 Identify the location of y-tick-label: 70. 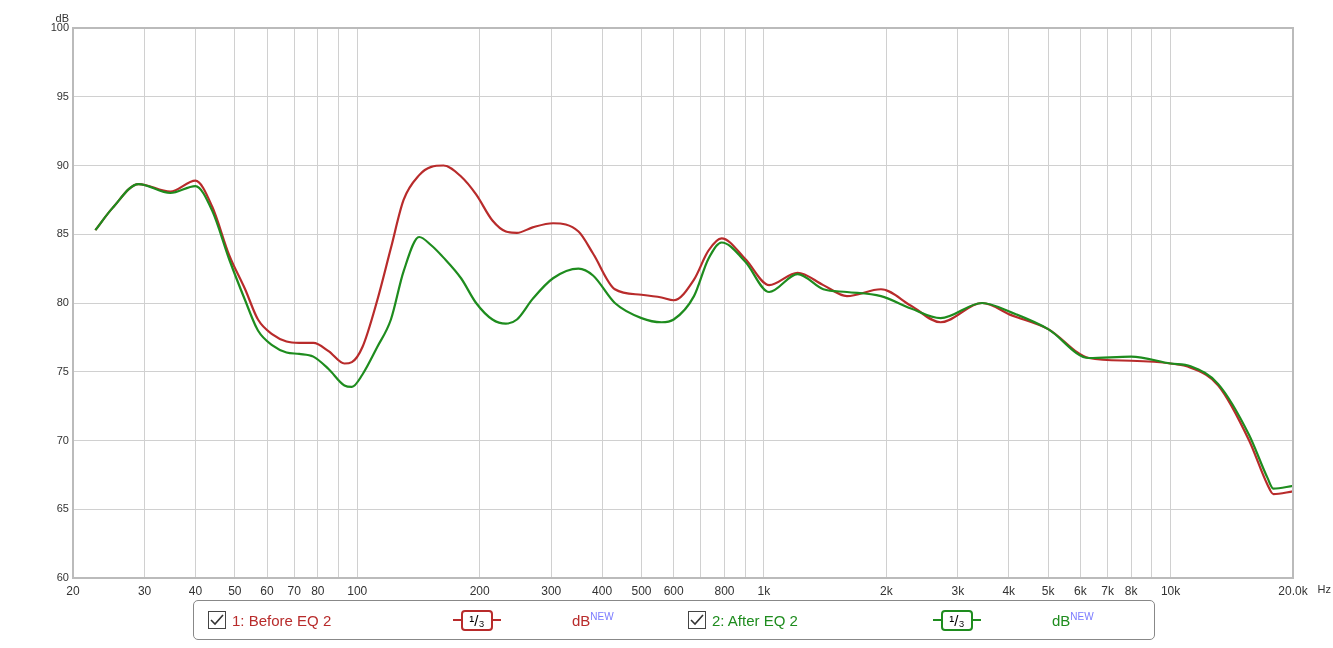
(62, 439).